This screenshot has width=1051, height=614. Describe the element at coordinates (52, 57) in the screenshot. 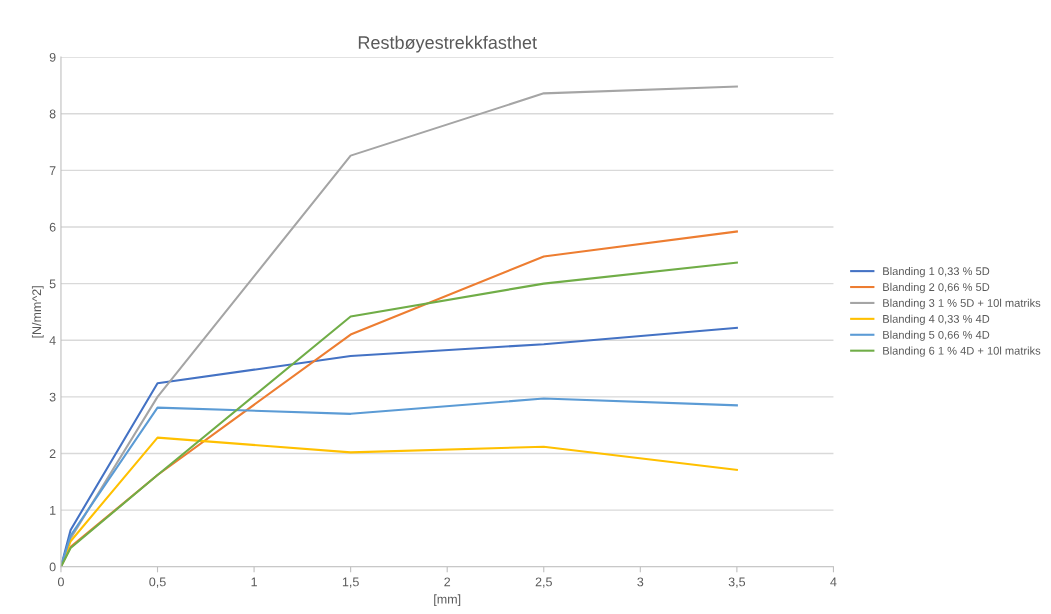

I see `y-tick-label: 9` at that location.